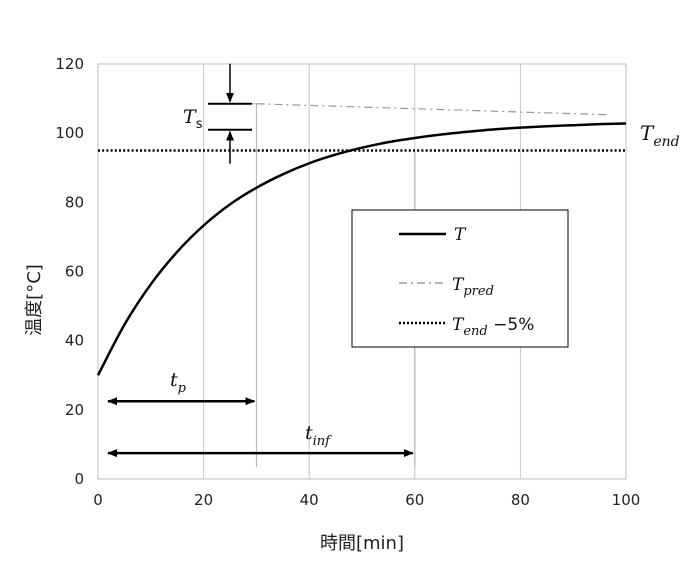  What do you see at coordinates (232, 113) in the screenshot?
I see `ts-markers` at bounding box center [232, 113].